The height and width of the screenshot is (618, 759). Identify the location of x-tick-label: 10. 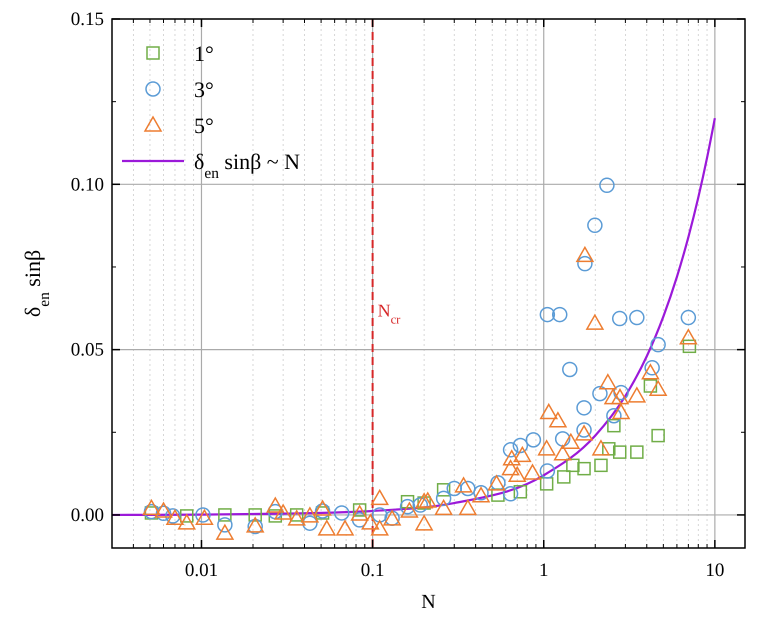
(714, 570).